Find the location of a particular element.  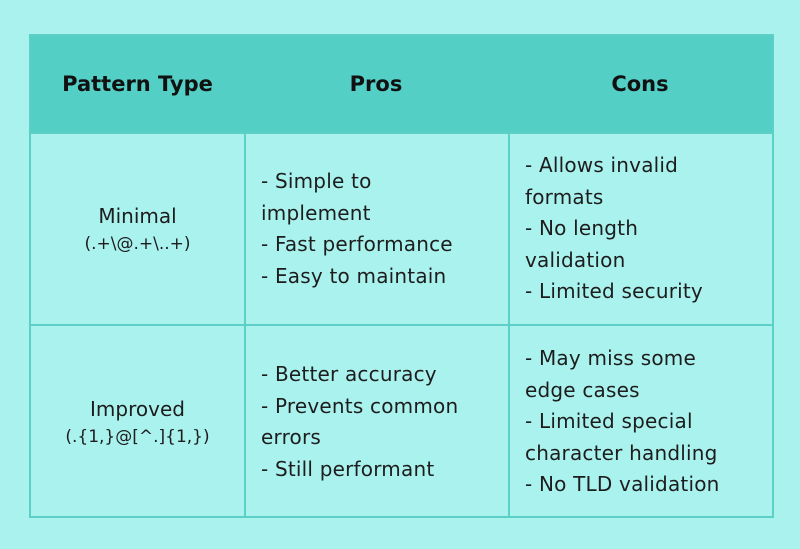

cons-line: - Limited special is located at coordinates (609, 421).